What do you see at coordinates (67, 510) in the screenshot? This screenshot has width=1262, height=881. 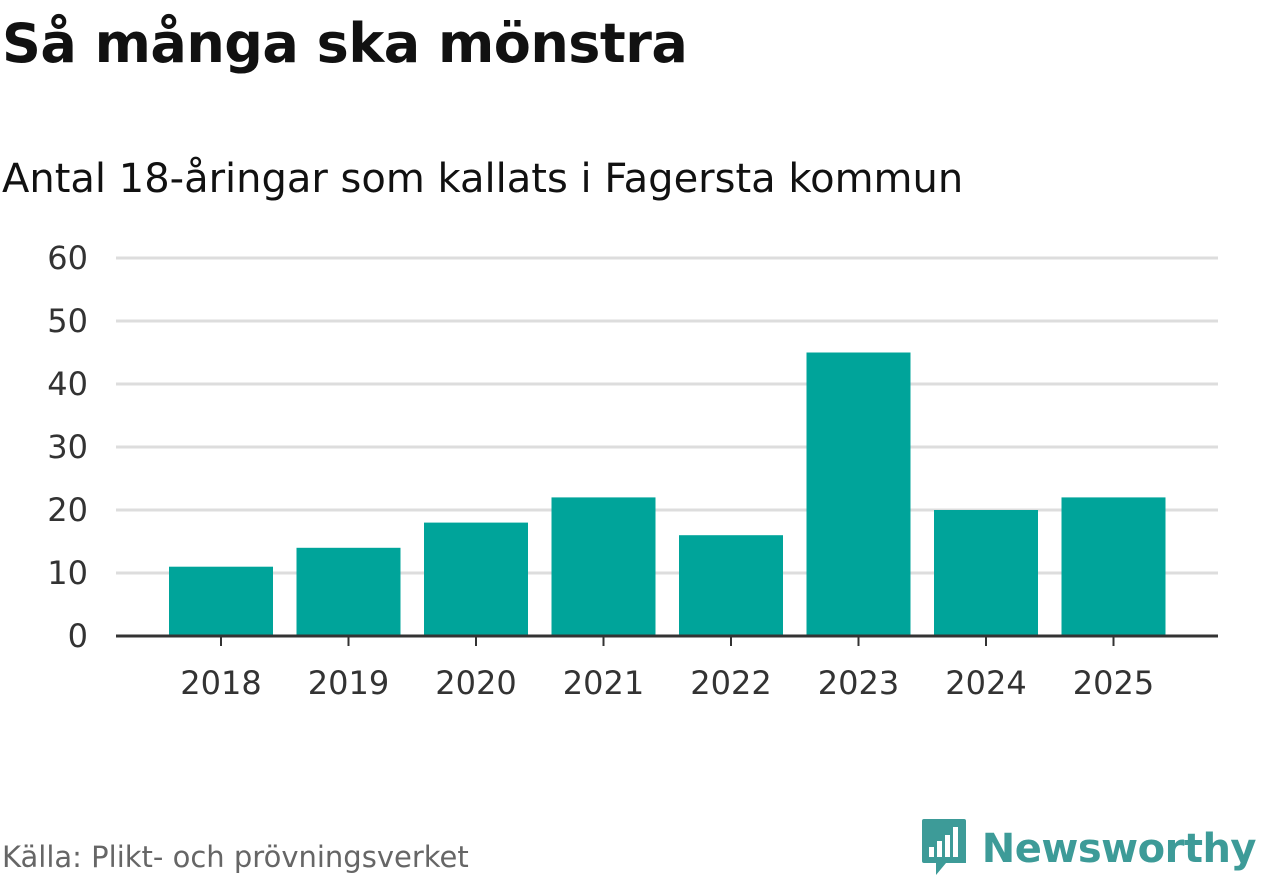 I see `y-tick-label: 20` at bounding box center [67, 510].